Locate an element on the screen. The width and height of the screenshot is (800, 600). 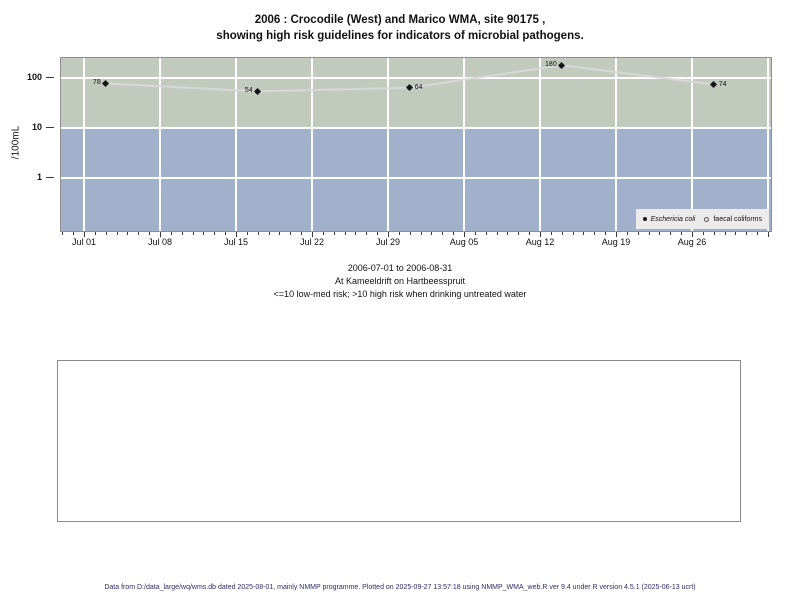
high-risk-band is located at coordinates (416, 93).